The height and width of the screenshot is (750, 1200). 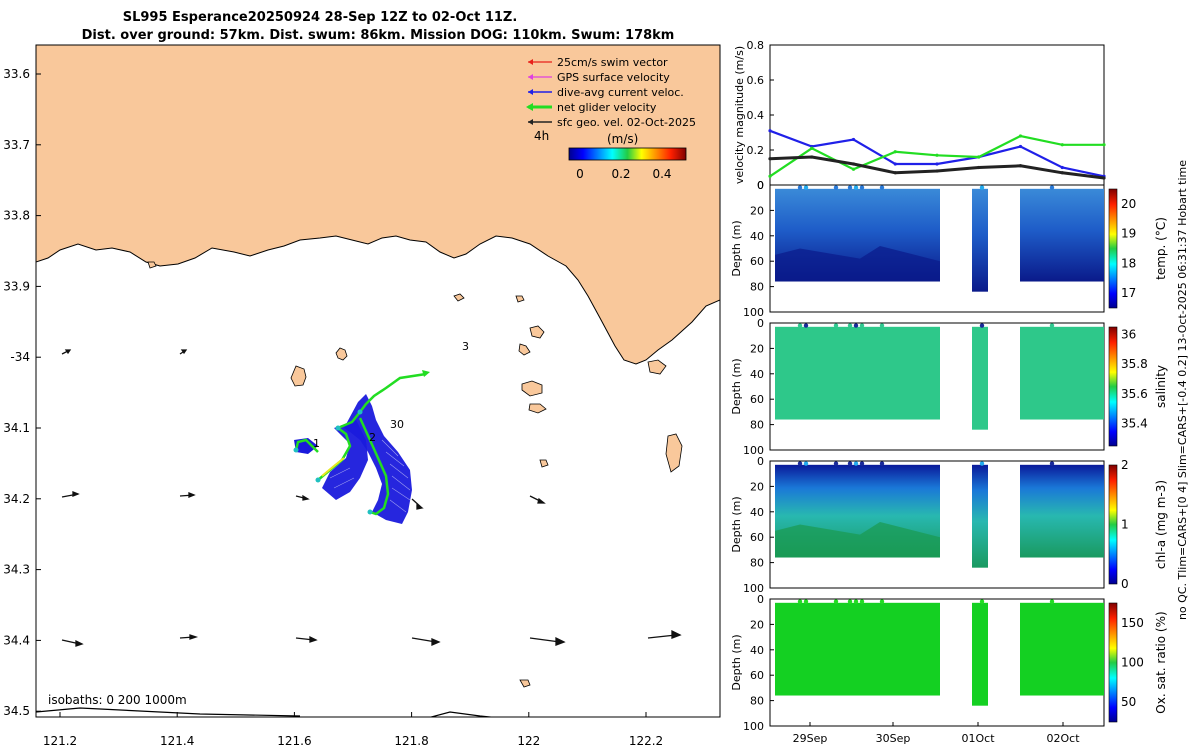 What do you see at coordinates (599, 77) in the screenshot?
I see `legend-gps: GPS surface velocity` at bounding box center [599, 77].